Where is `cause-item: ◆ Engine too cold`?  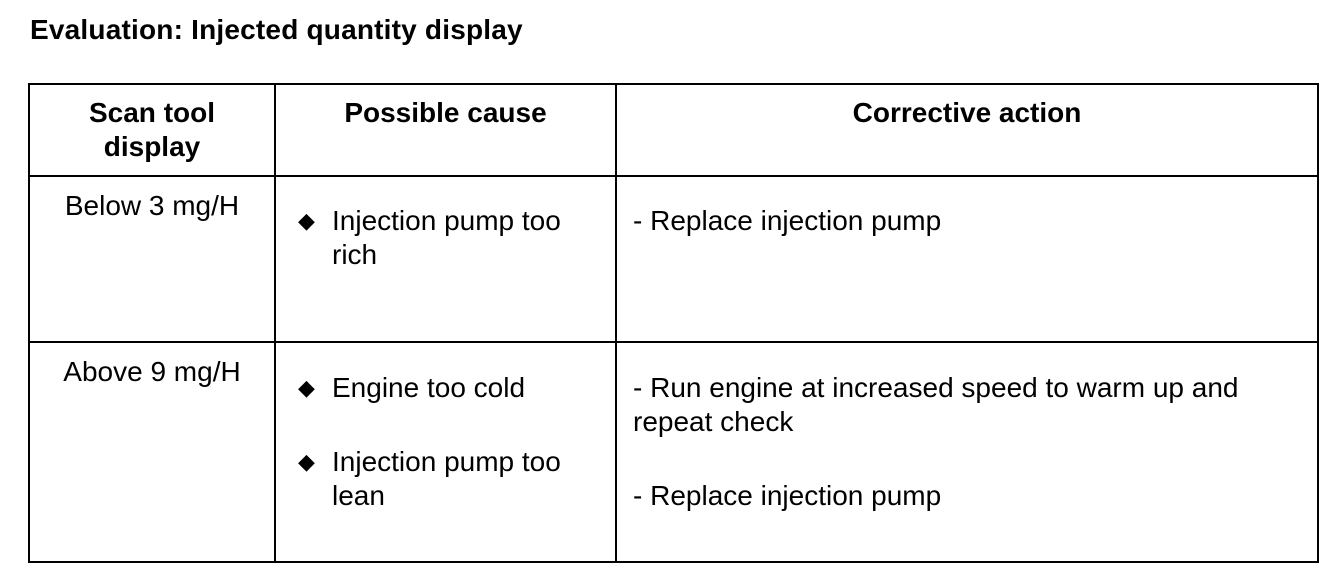 cause-item: ◆ Engine too cold is located at coordinates (445, 388).